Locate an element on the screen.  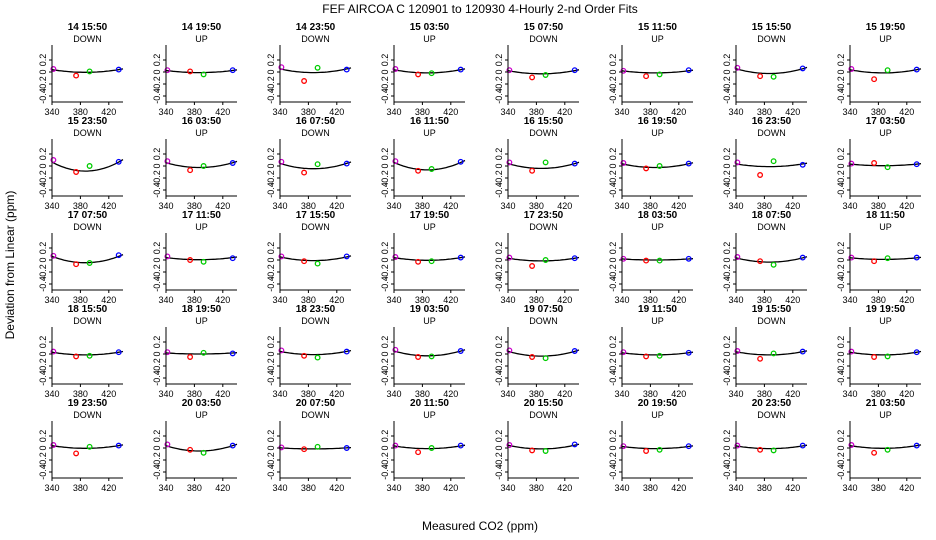
fit-line is located at coordinates (771, 447).